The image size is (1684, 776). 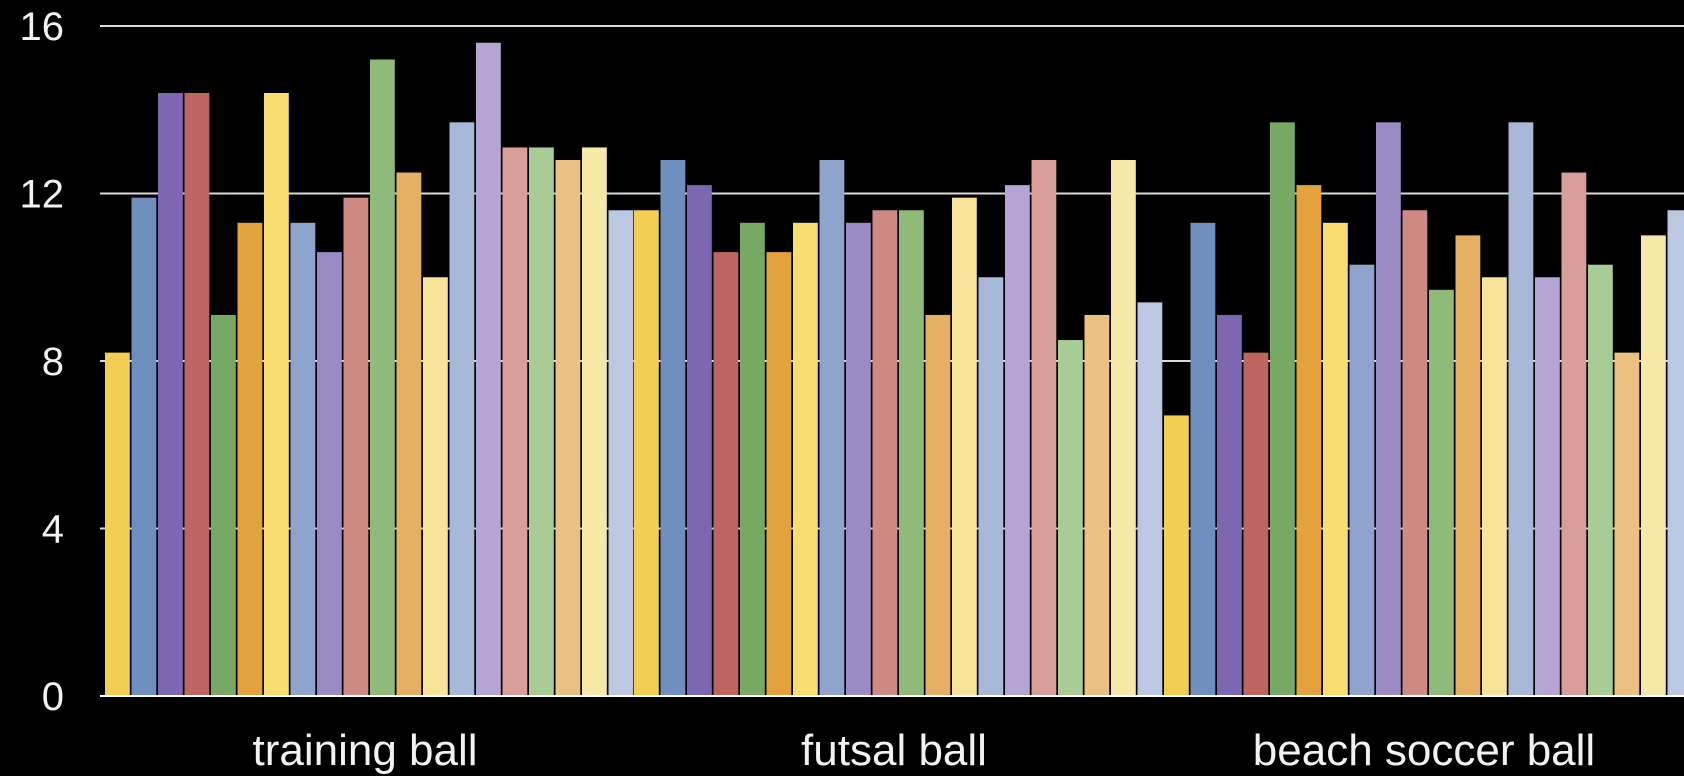 I want to click on y-tick-label: 8, so click(x=53, y=362).